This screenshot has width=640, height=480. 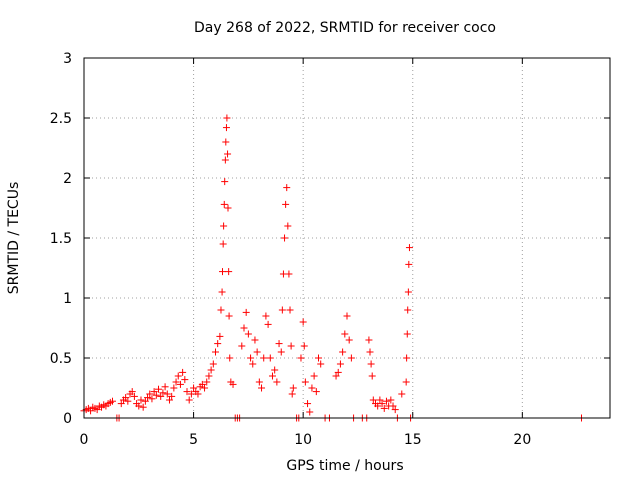 I want to click on y-tick-label: 2, so click(x=67, y=179).